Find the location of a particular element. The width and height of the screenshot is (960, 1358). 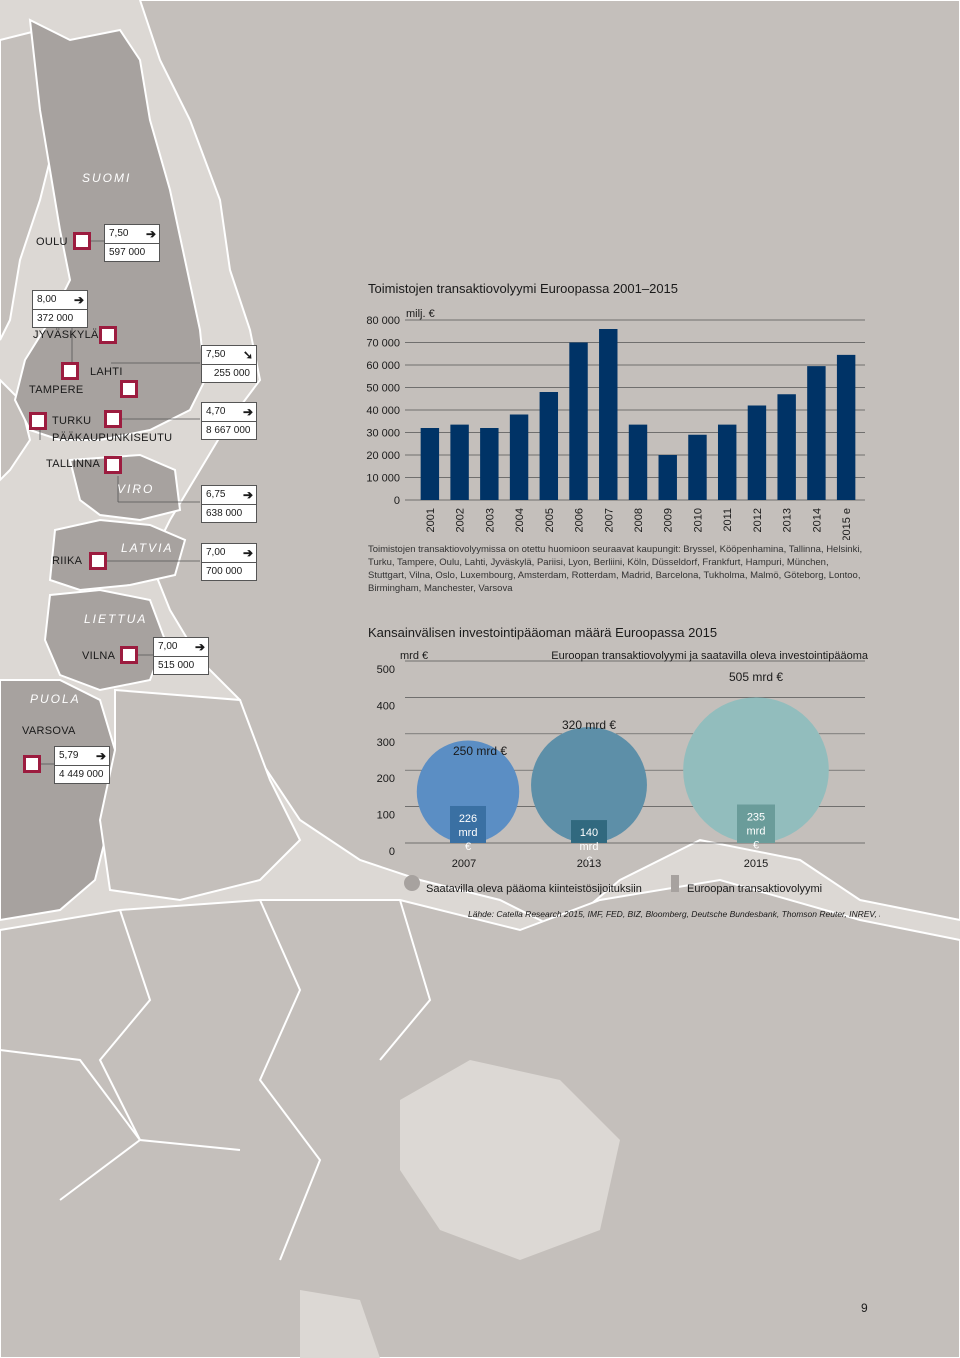

capital-bubble-2007 is located at coordinates (468, 791).